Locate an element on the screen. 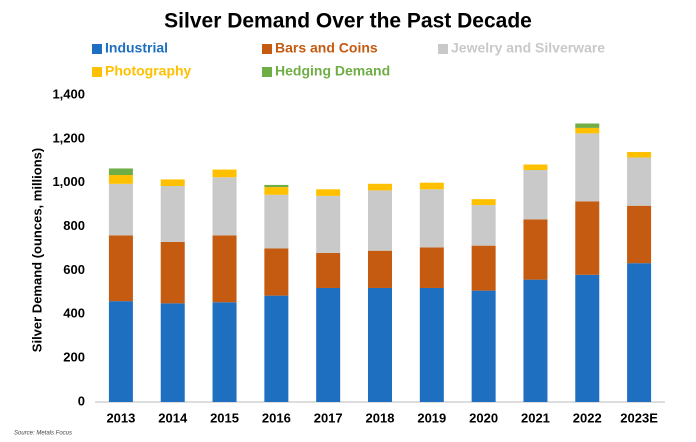  y-tick-label: 200 is located at coordinates (74, 357).